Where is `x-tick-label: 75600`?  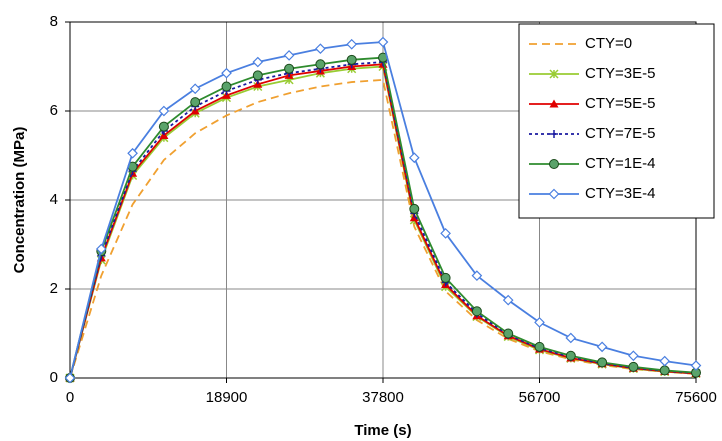 x-tick-label: 75600 is located at coordinates (696, 397).